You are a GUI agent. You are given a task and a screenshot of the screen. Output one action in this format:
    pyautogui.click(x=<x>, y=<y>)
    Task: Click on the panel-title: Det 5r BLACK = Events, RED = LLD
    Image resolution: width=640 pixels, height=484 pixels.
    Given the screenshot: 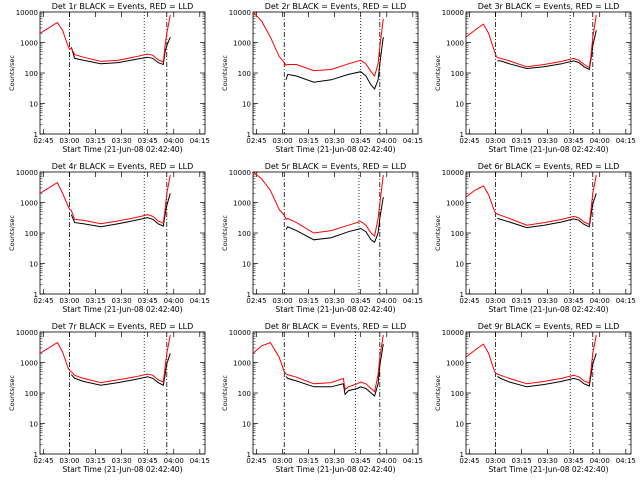 What is the action you would take?
    pyautogui.click(x=336, y=166)
    